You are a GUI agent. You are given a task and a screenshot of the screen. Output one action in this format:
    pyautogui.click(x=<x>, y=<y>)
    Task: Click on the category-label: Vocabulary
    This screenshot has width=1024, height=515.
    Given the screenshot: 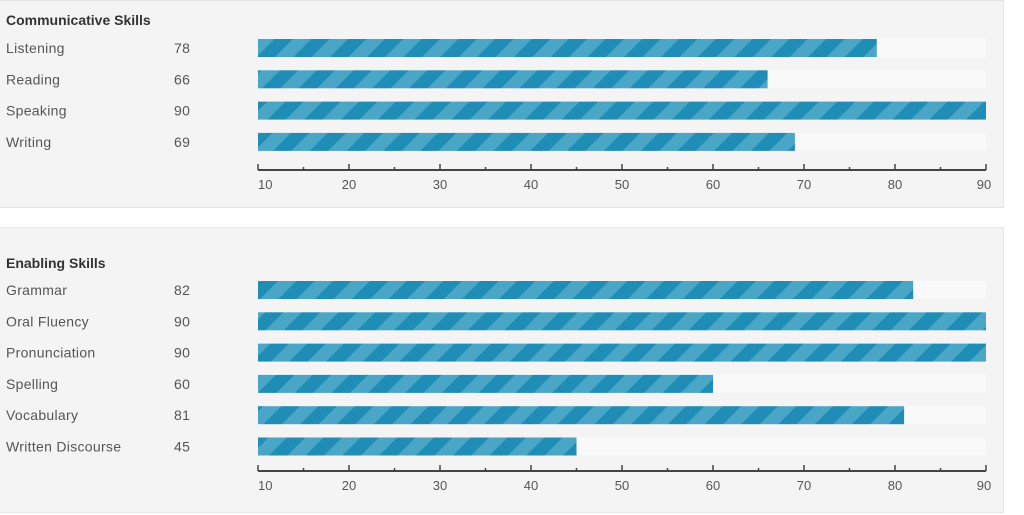 What is the action you would take?
    pyautogui.click(x=42, y=415)
    